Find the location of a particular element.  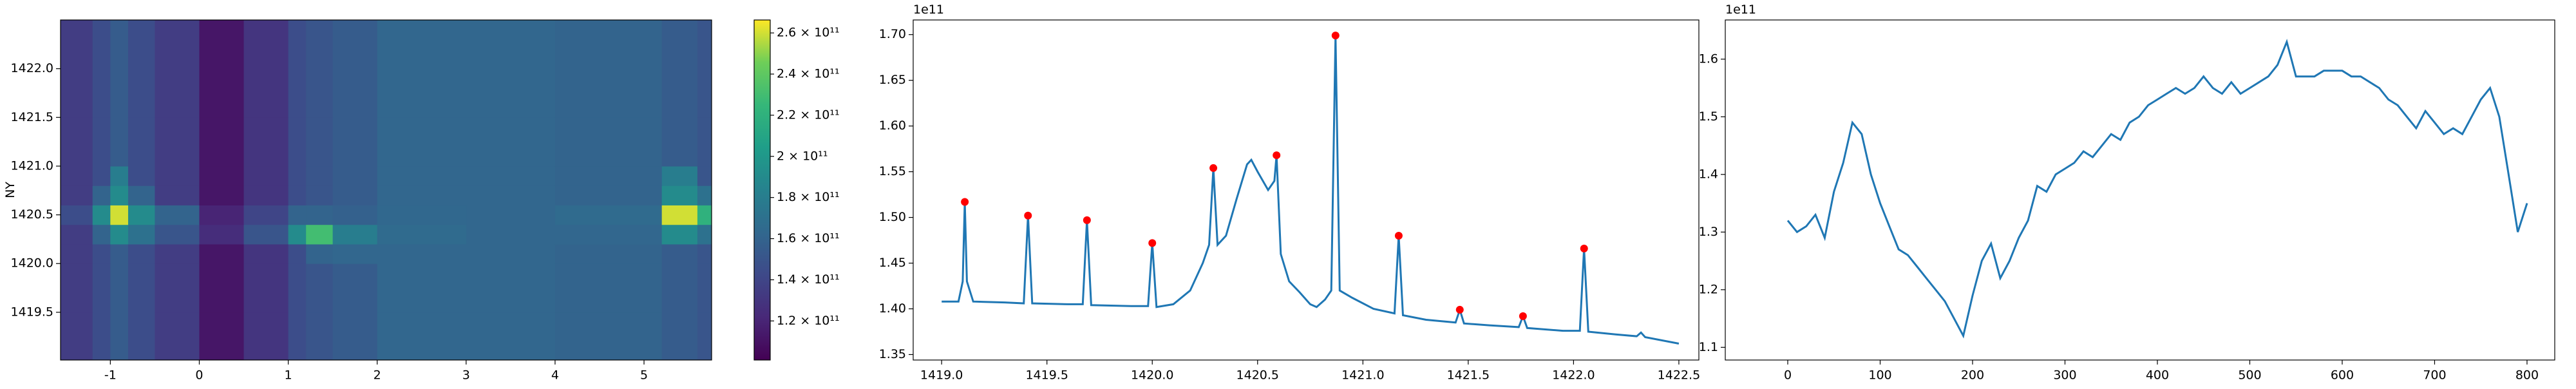

x-tick-label: 600 is located at coordinates (2342, 376).